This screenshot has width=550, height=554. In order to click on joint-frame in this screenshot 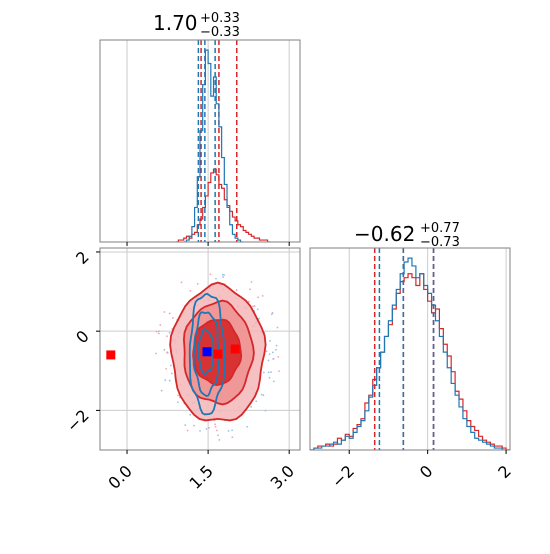, I will do `click(200, 349)`.